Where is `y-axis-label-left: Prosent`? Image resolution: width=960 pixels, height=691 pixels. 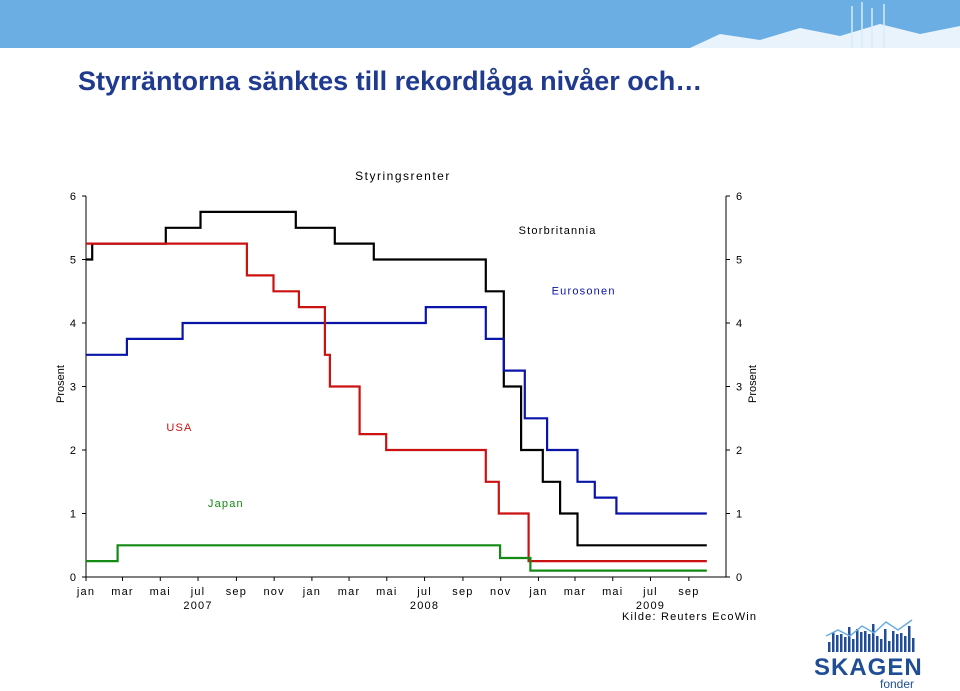 y-axis-label-left: Prosent is located at coordinates (61, 384).